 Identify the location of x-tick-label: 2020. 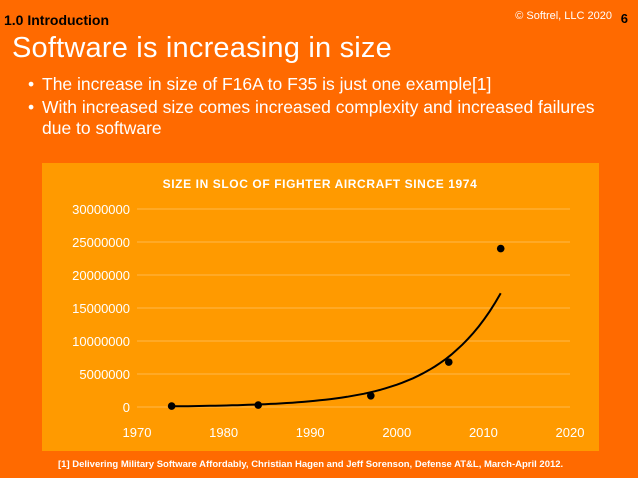
(570, 432).